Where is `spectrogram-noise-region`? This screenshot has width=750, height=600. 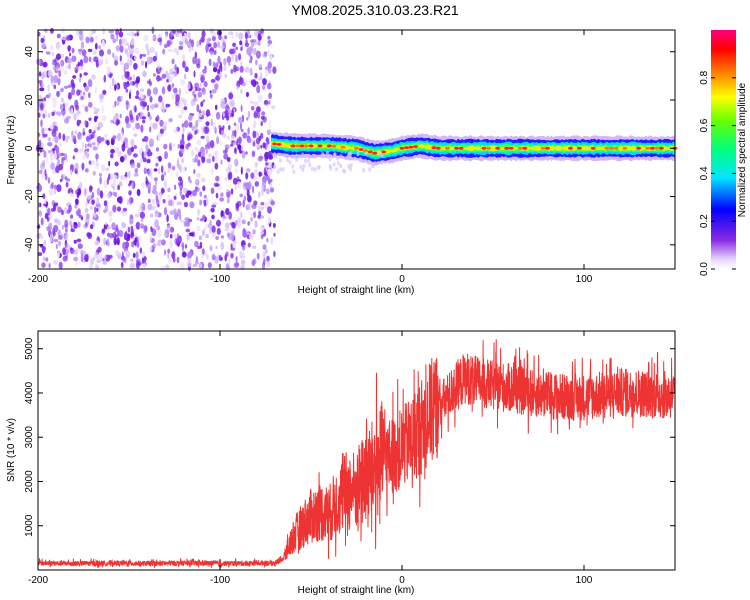
spectrogram-noise-region is located at coordinates (156, 149).